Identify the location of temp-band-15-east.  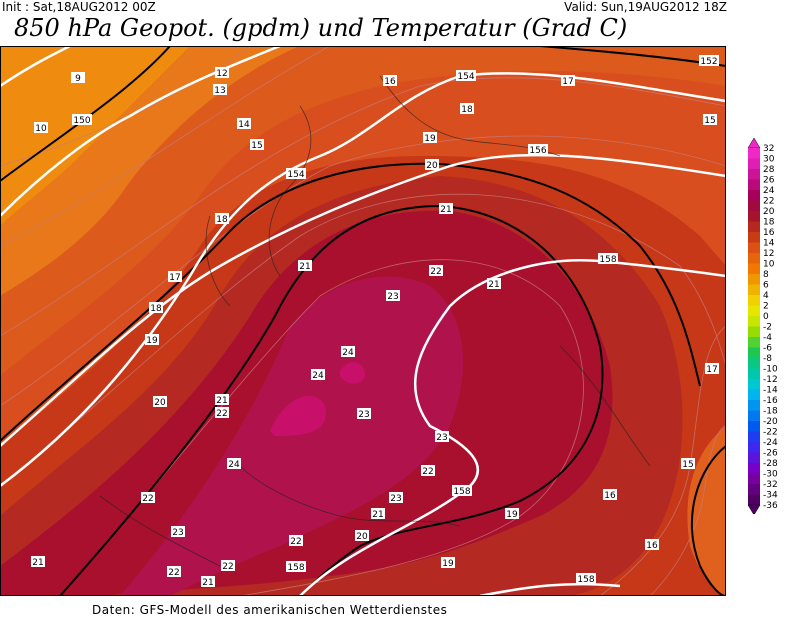
(706, 511).